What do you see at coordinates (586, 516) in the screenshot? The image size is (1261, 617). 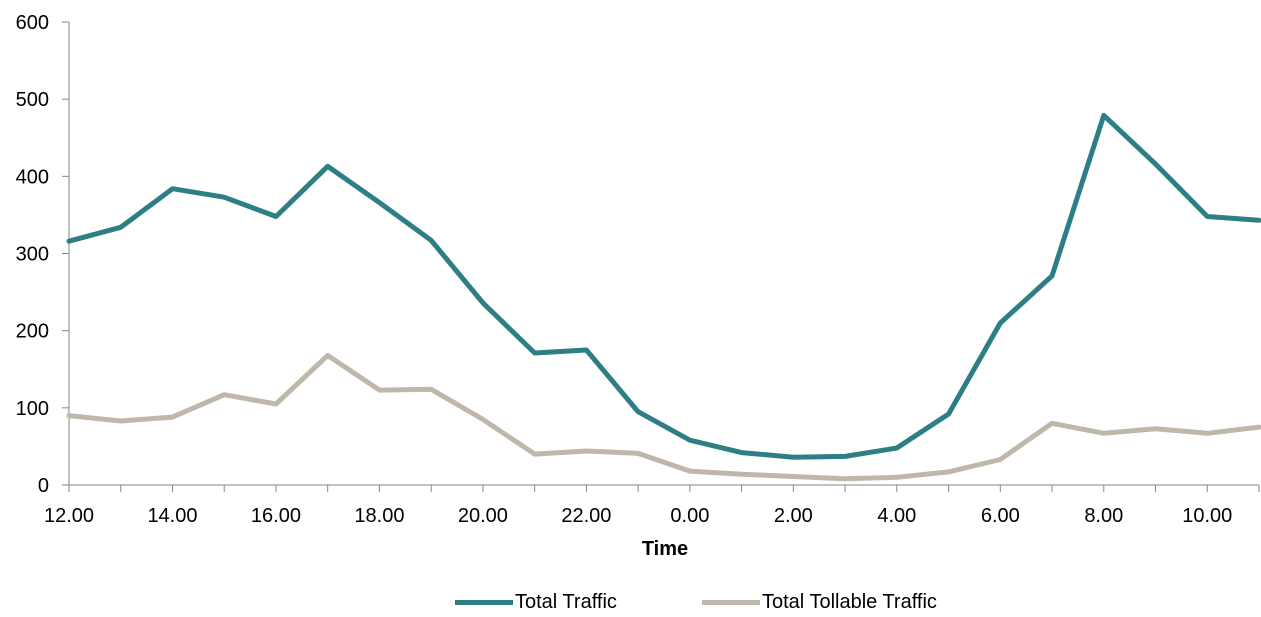 I see `x-tick-label: 22.00` at bounding box center [586, 516].